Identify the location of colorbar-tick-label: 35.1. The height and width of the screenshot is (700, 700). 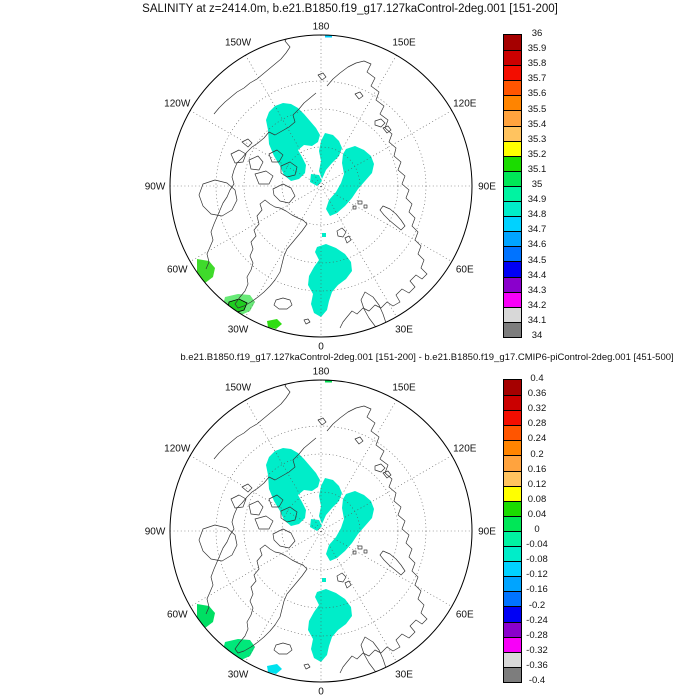
(537, 169).